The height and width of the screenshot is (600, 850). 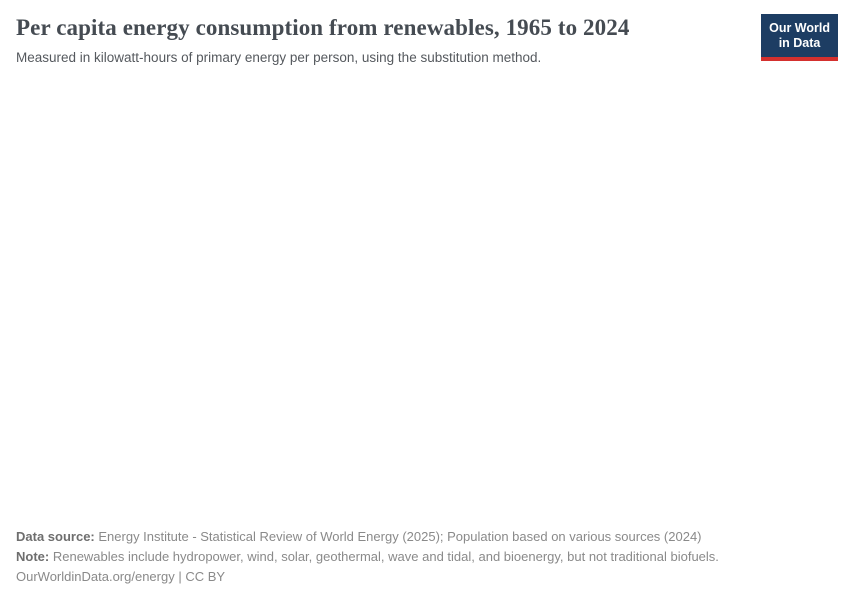 I want to click on data-source-label: Data source:, so click(x=55, y=536).